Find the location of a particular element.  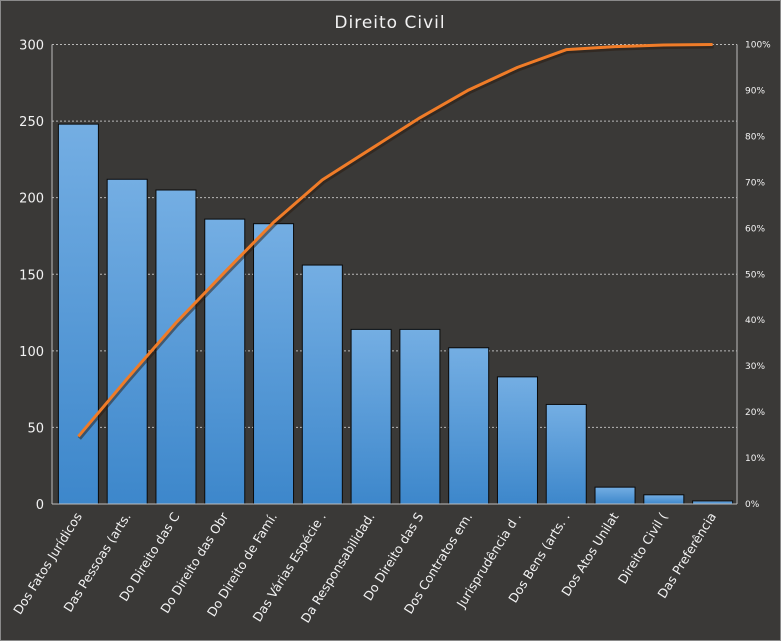

y-tick-label: 150 is located at coordinates (31, 275).